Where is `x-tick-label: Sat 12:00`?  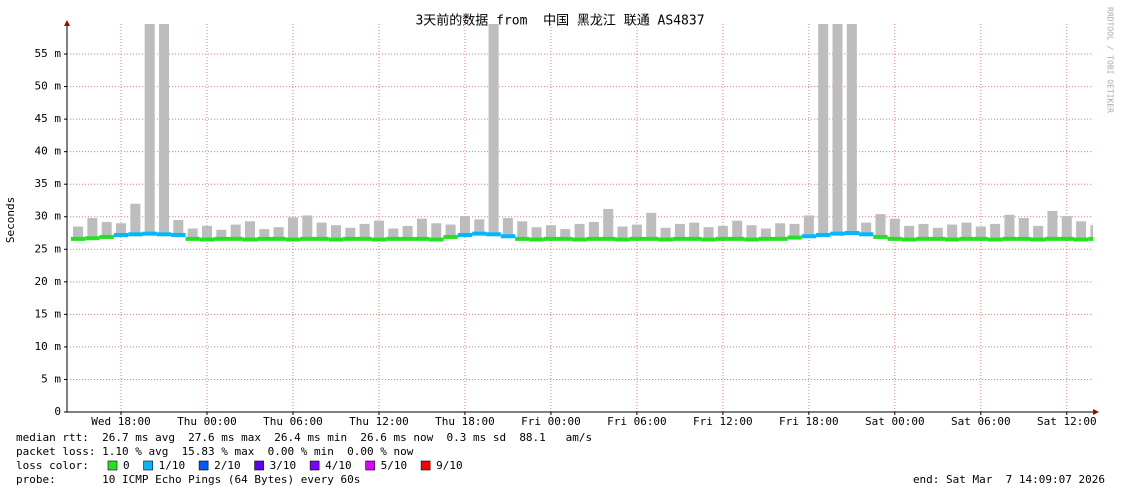
x-tick-label: Sat 12:00 is located at coordinates (1067, 421).